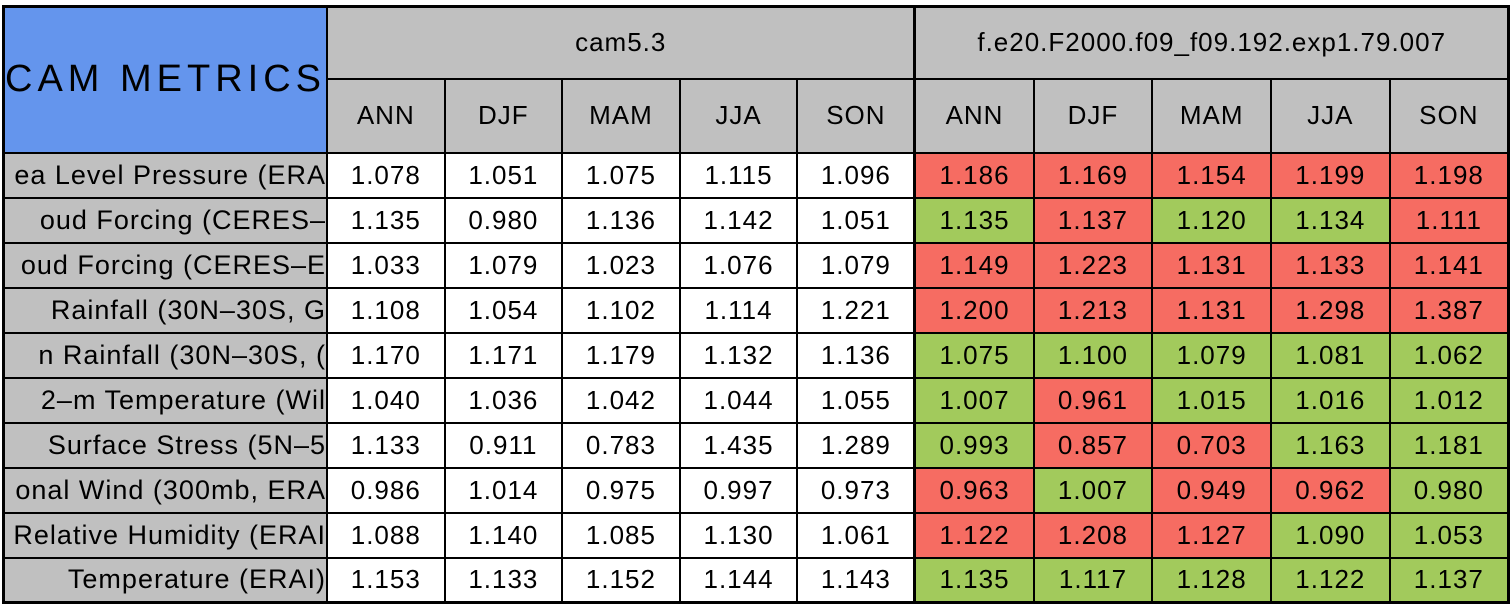 This screenshot has width=1510, height=611. I want to click on metric-cell-exp-ann: 0.993, so click(974, 445).